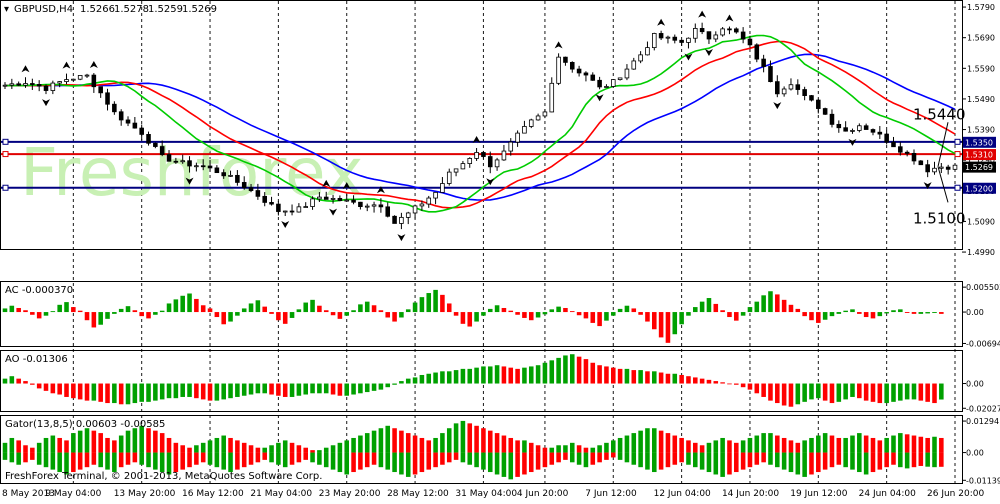  What do you see at coordinates (981, 7) in the screenshot?
I see `price-tick-label: 1.5790` at bounding box center [981, 7].